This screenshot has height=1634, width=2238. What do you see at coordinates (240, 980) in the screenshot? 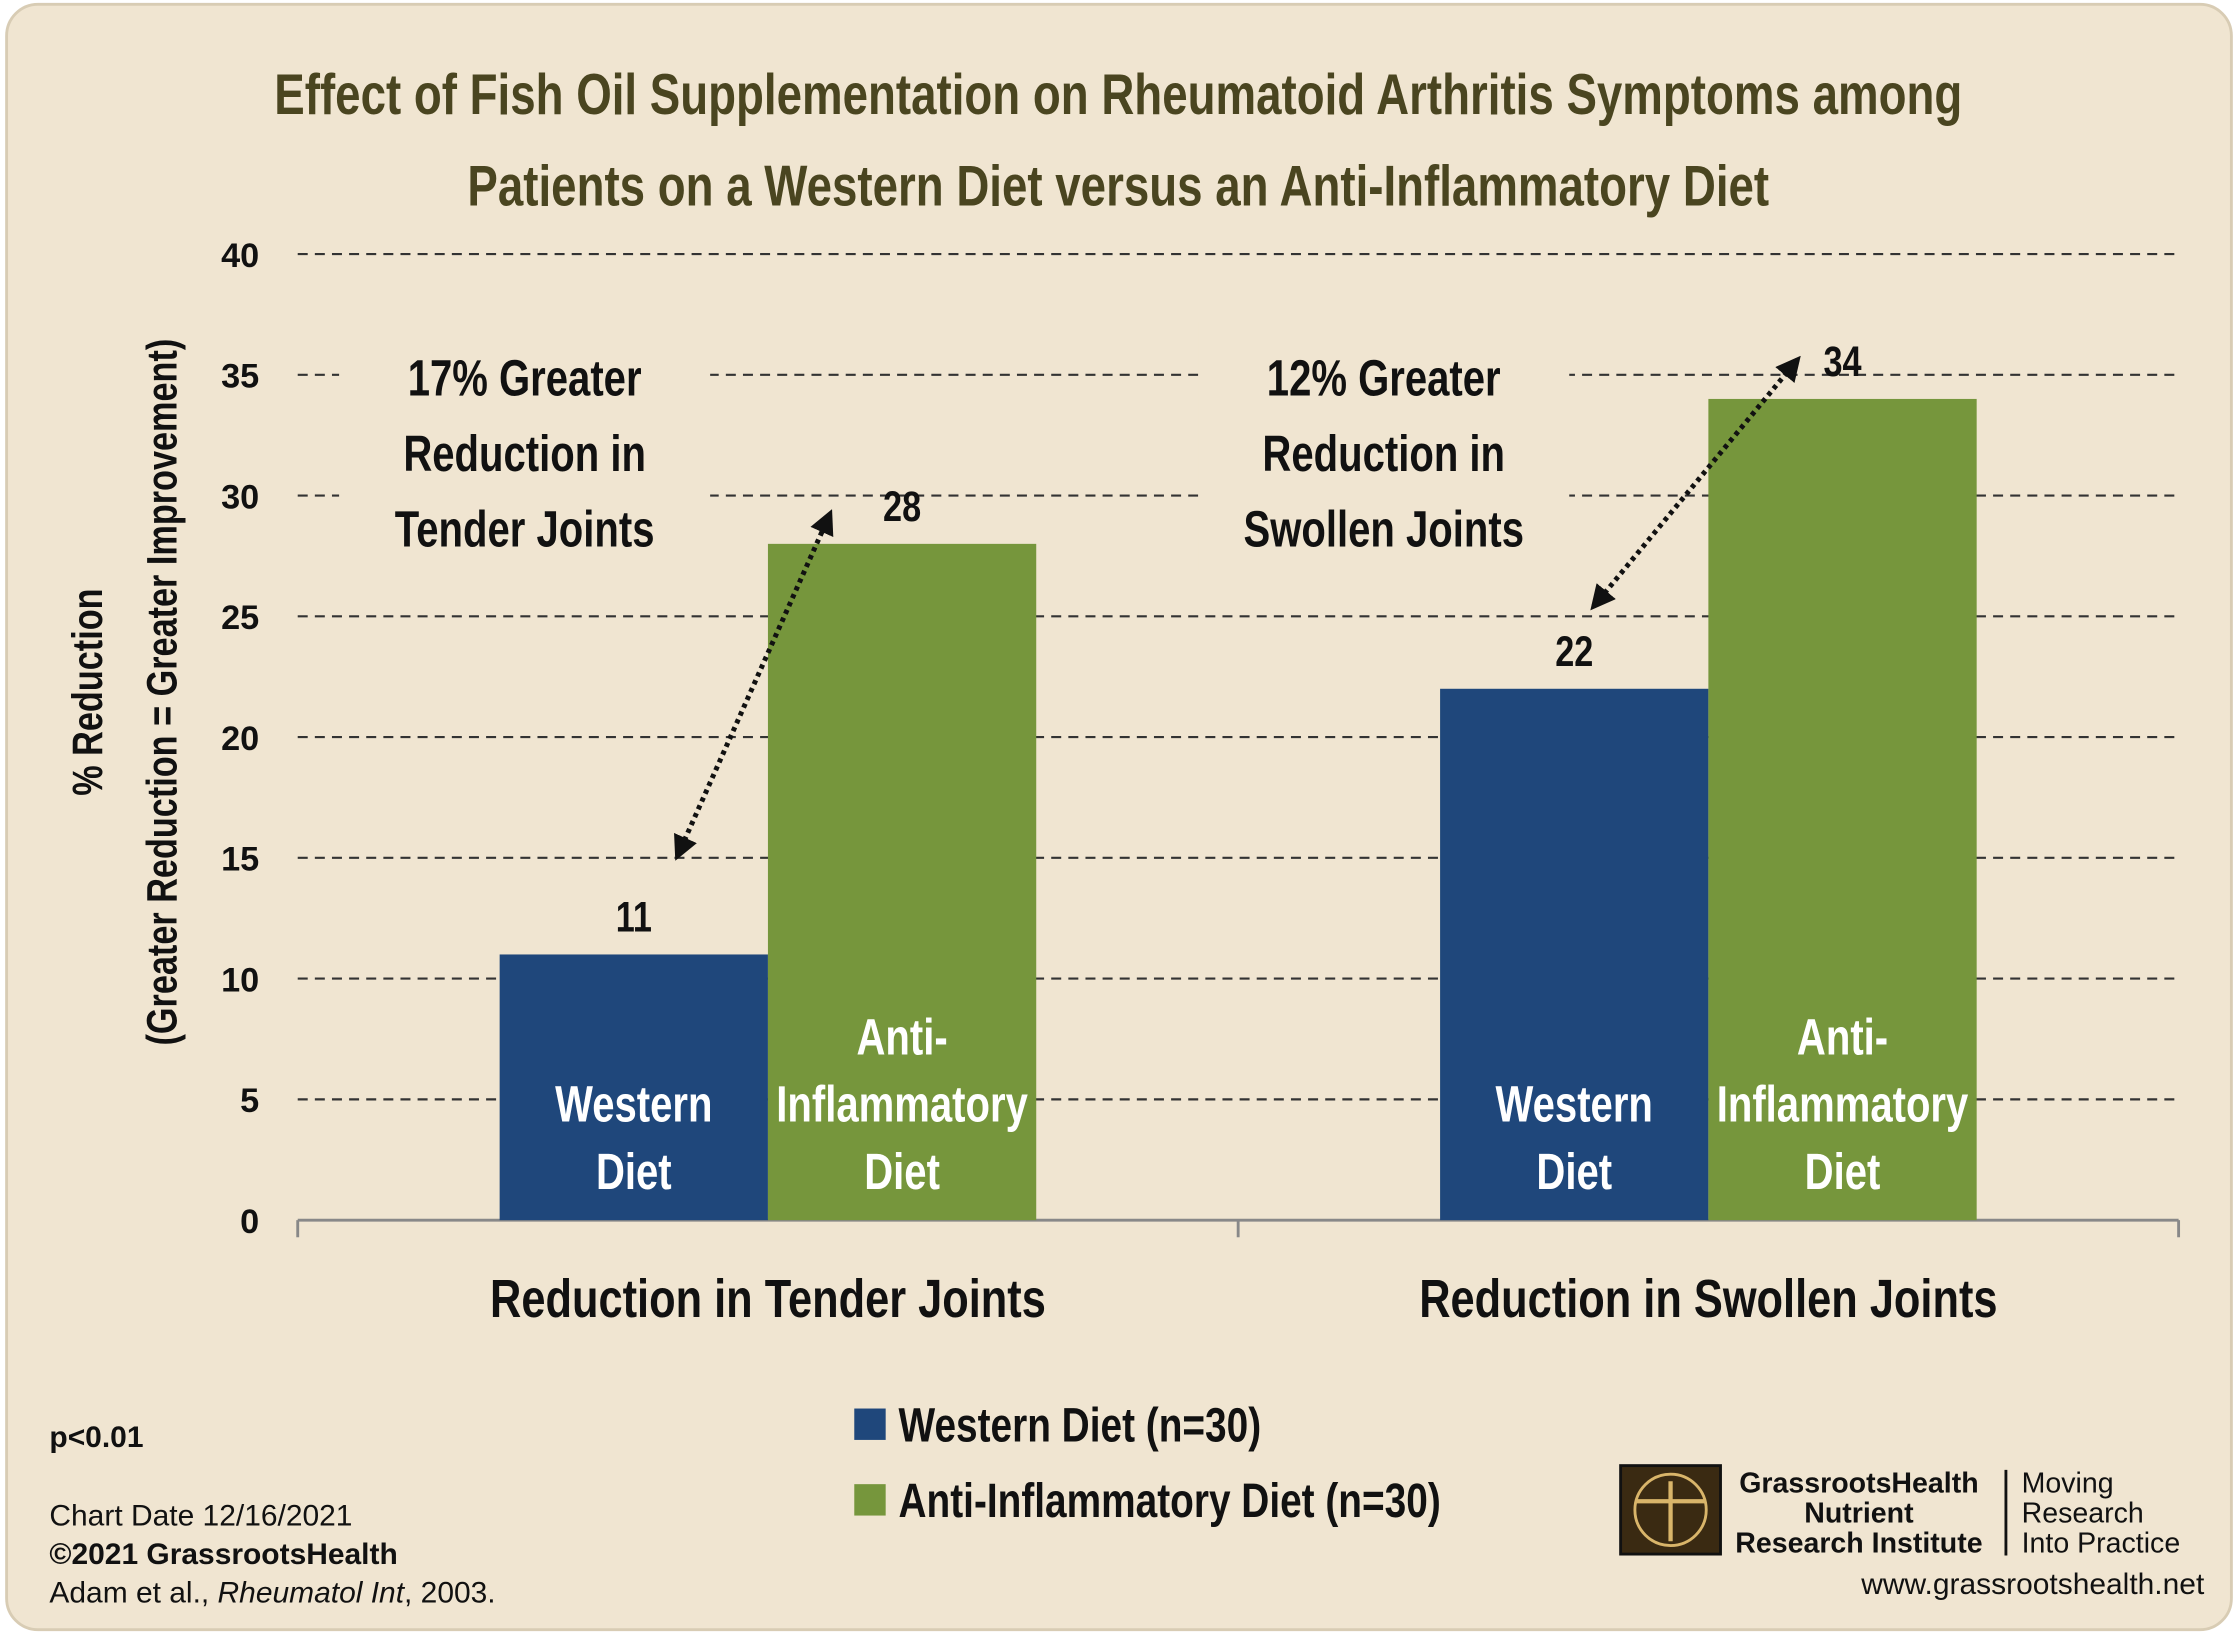
I see `y-tick-label: 10` at bounding box center [240, 980].